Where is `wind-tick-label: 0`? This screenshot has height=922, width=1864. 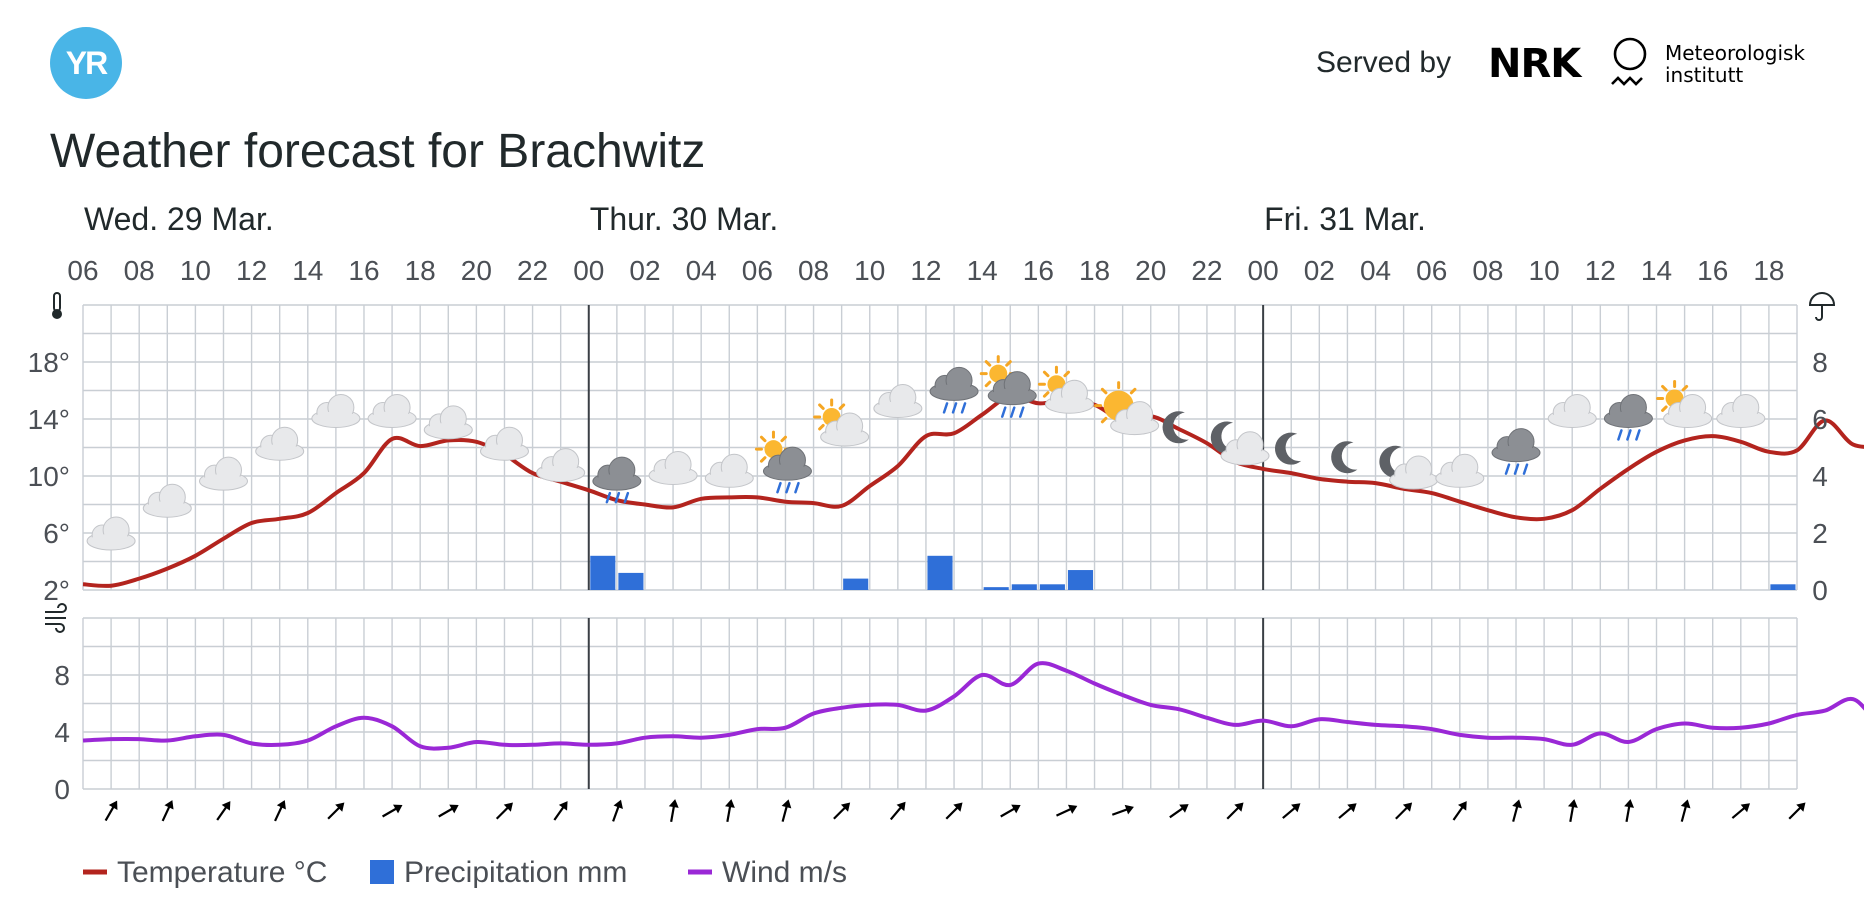 wind-tick-label: 0 is located at coordinates (62, 789).